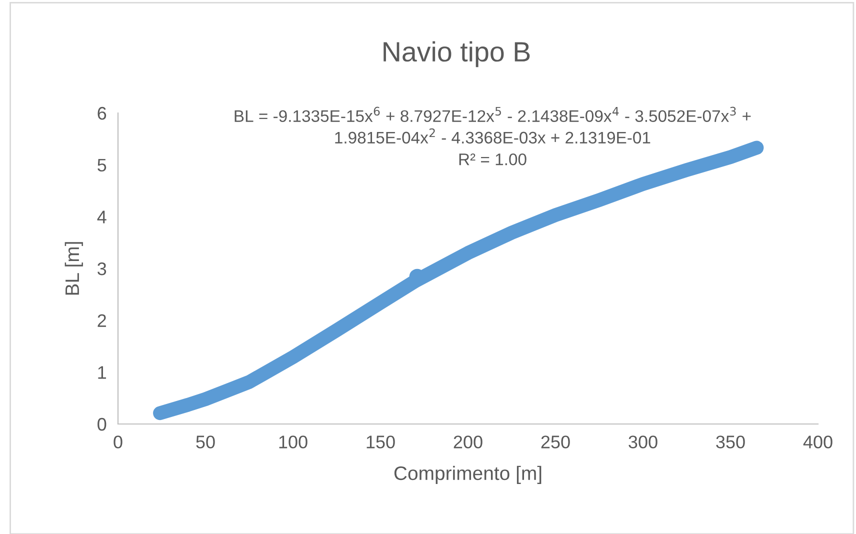 The image size is (856, 534). Describe the element at coordinates (102, 372) in the screenshot. I see `y-tick-label: 1` at that location.